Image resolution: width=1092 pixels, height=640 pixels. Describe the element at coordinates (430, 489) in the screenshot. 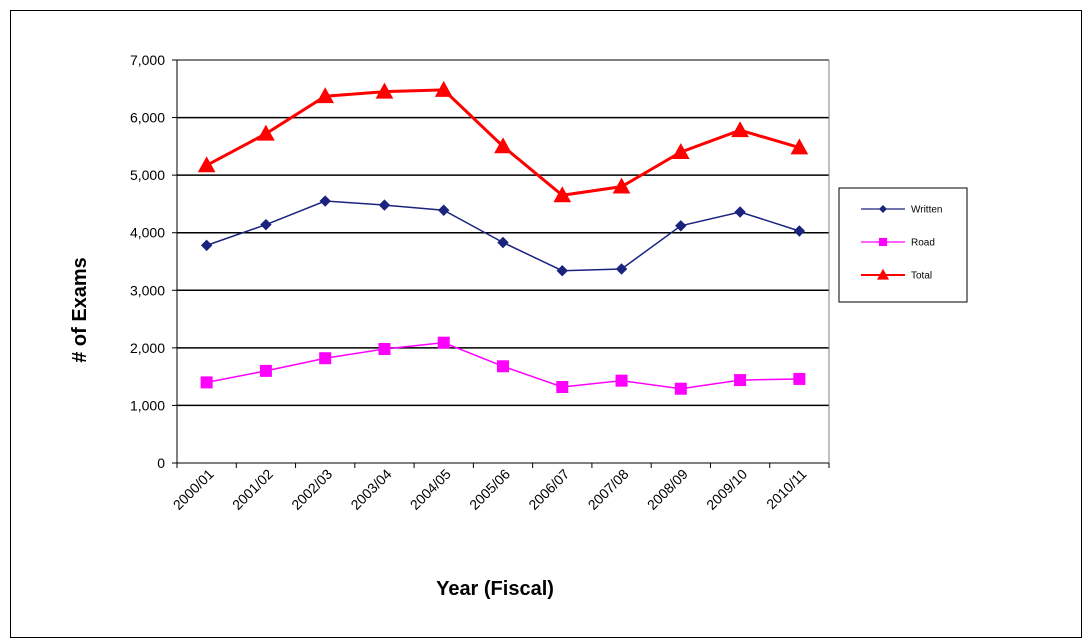

I see `x-tick-label: 2004/05` at that location.